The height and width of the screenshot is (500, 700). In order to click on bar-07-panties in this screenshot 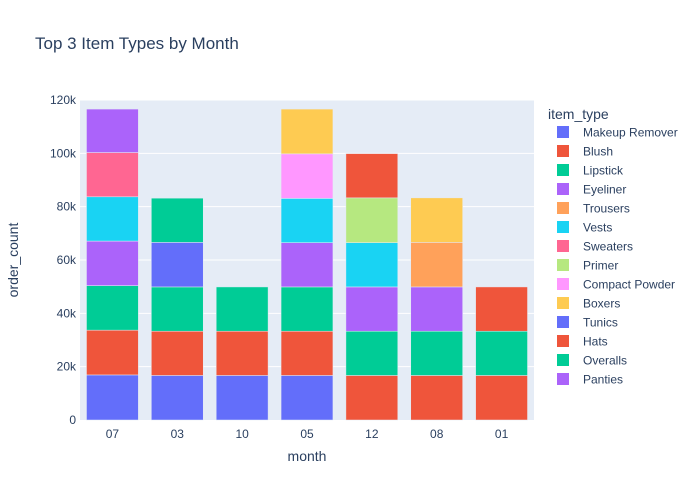, I will do `click(112, 130)`.